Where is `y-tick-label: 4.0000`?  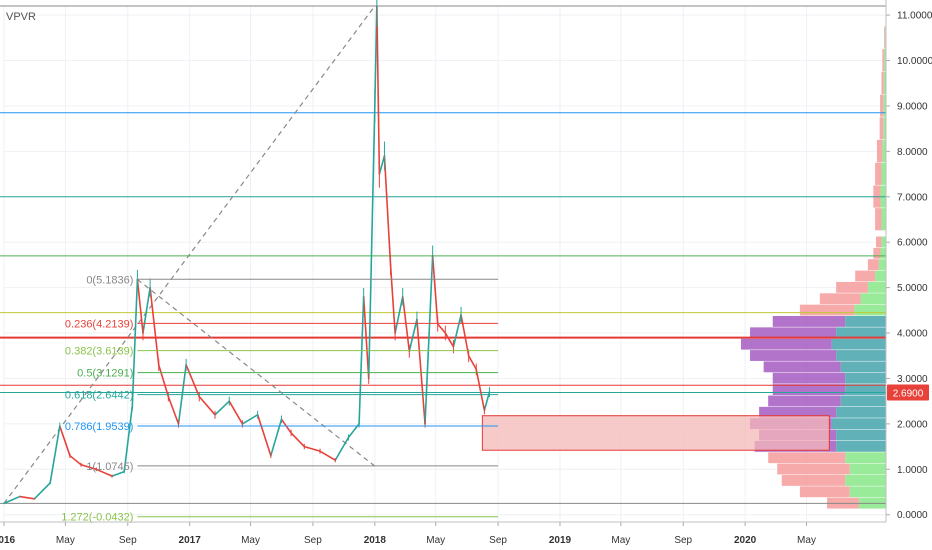
y-tick-label: 4.0000 is located at coordinates (912, 334).